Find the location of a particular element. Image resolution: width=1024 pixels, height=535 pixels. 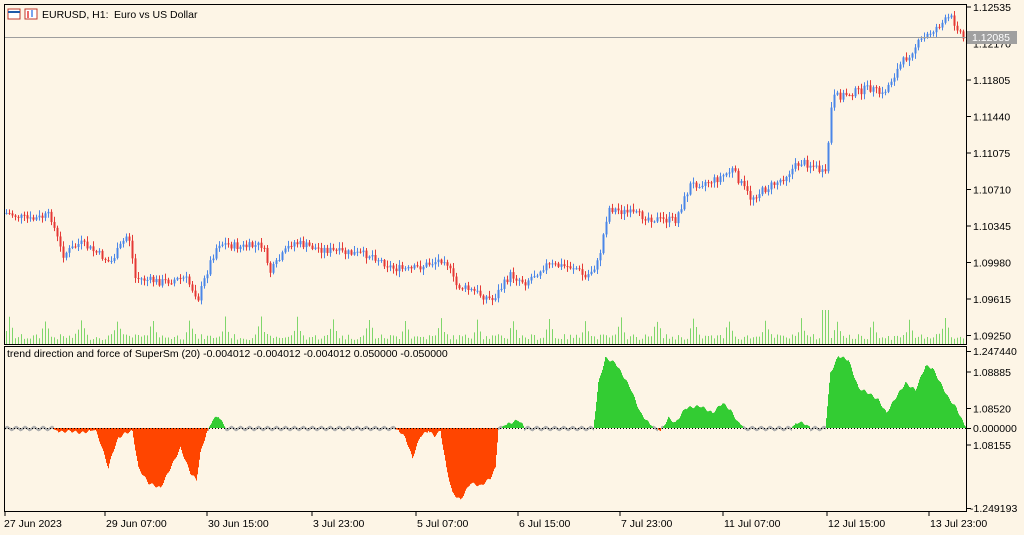

price-tick-label: 1.11440 is located at coordinates (991, 118).